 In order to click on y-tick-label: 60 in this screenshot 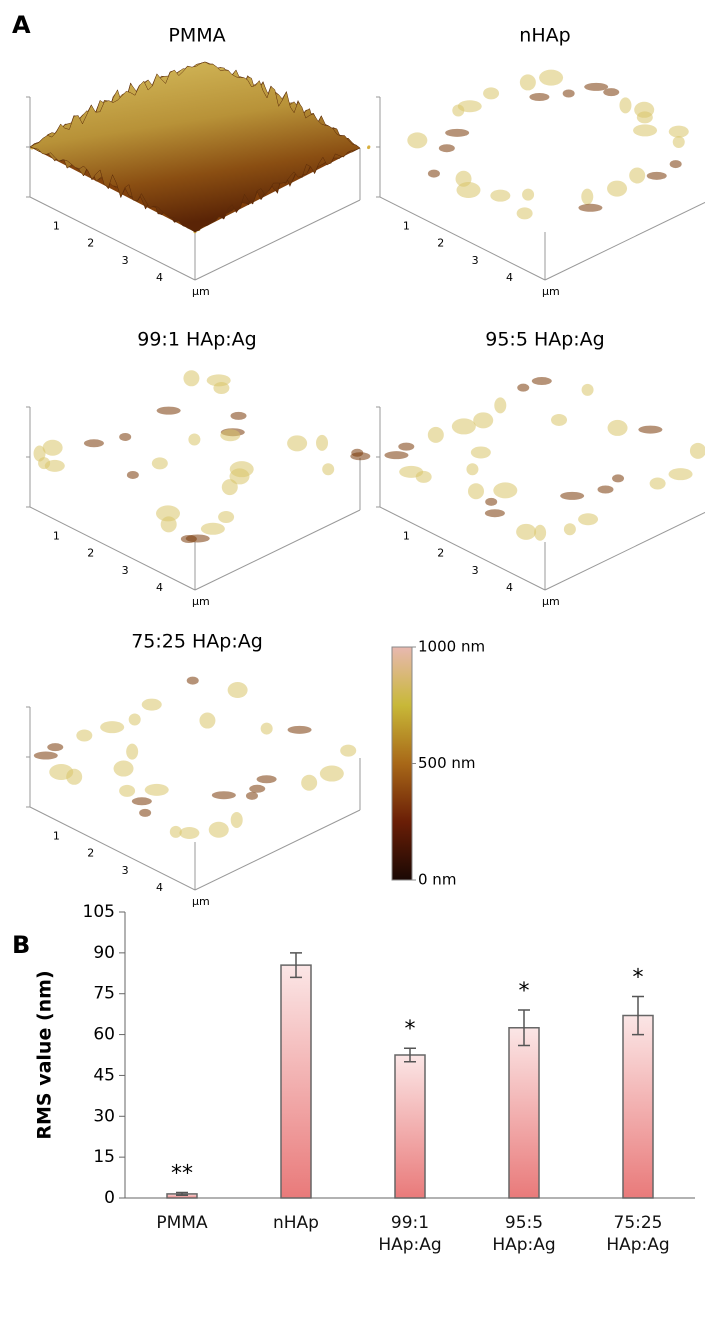, I will do `click(104, 1035)`.